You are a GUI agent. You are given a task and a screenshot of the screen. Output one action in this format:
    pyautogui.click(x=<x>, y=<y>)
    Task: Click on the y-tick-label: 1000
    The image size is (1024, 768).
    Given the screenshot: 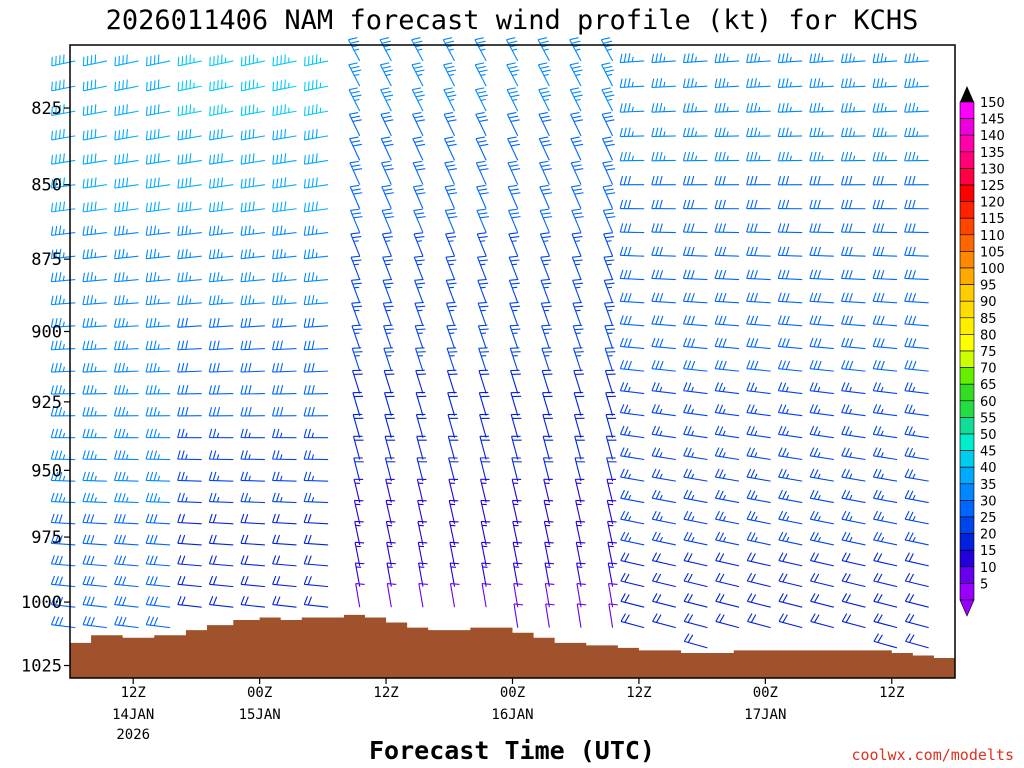 What is the action you would take?
    pyautogui.click(x=41, y=603)
    